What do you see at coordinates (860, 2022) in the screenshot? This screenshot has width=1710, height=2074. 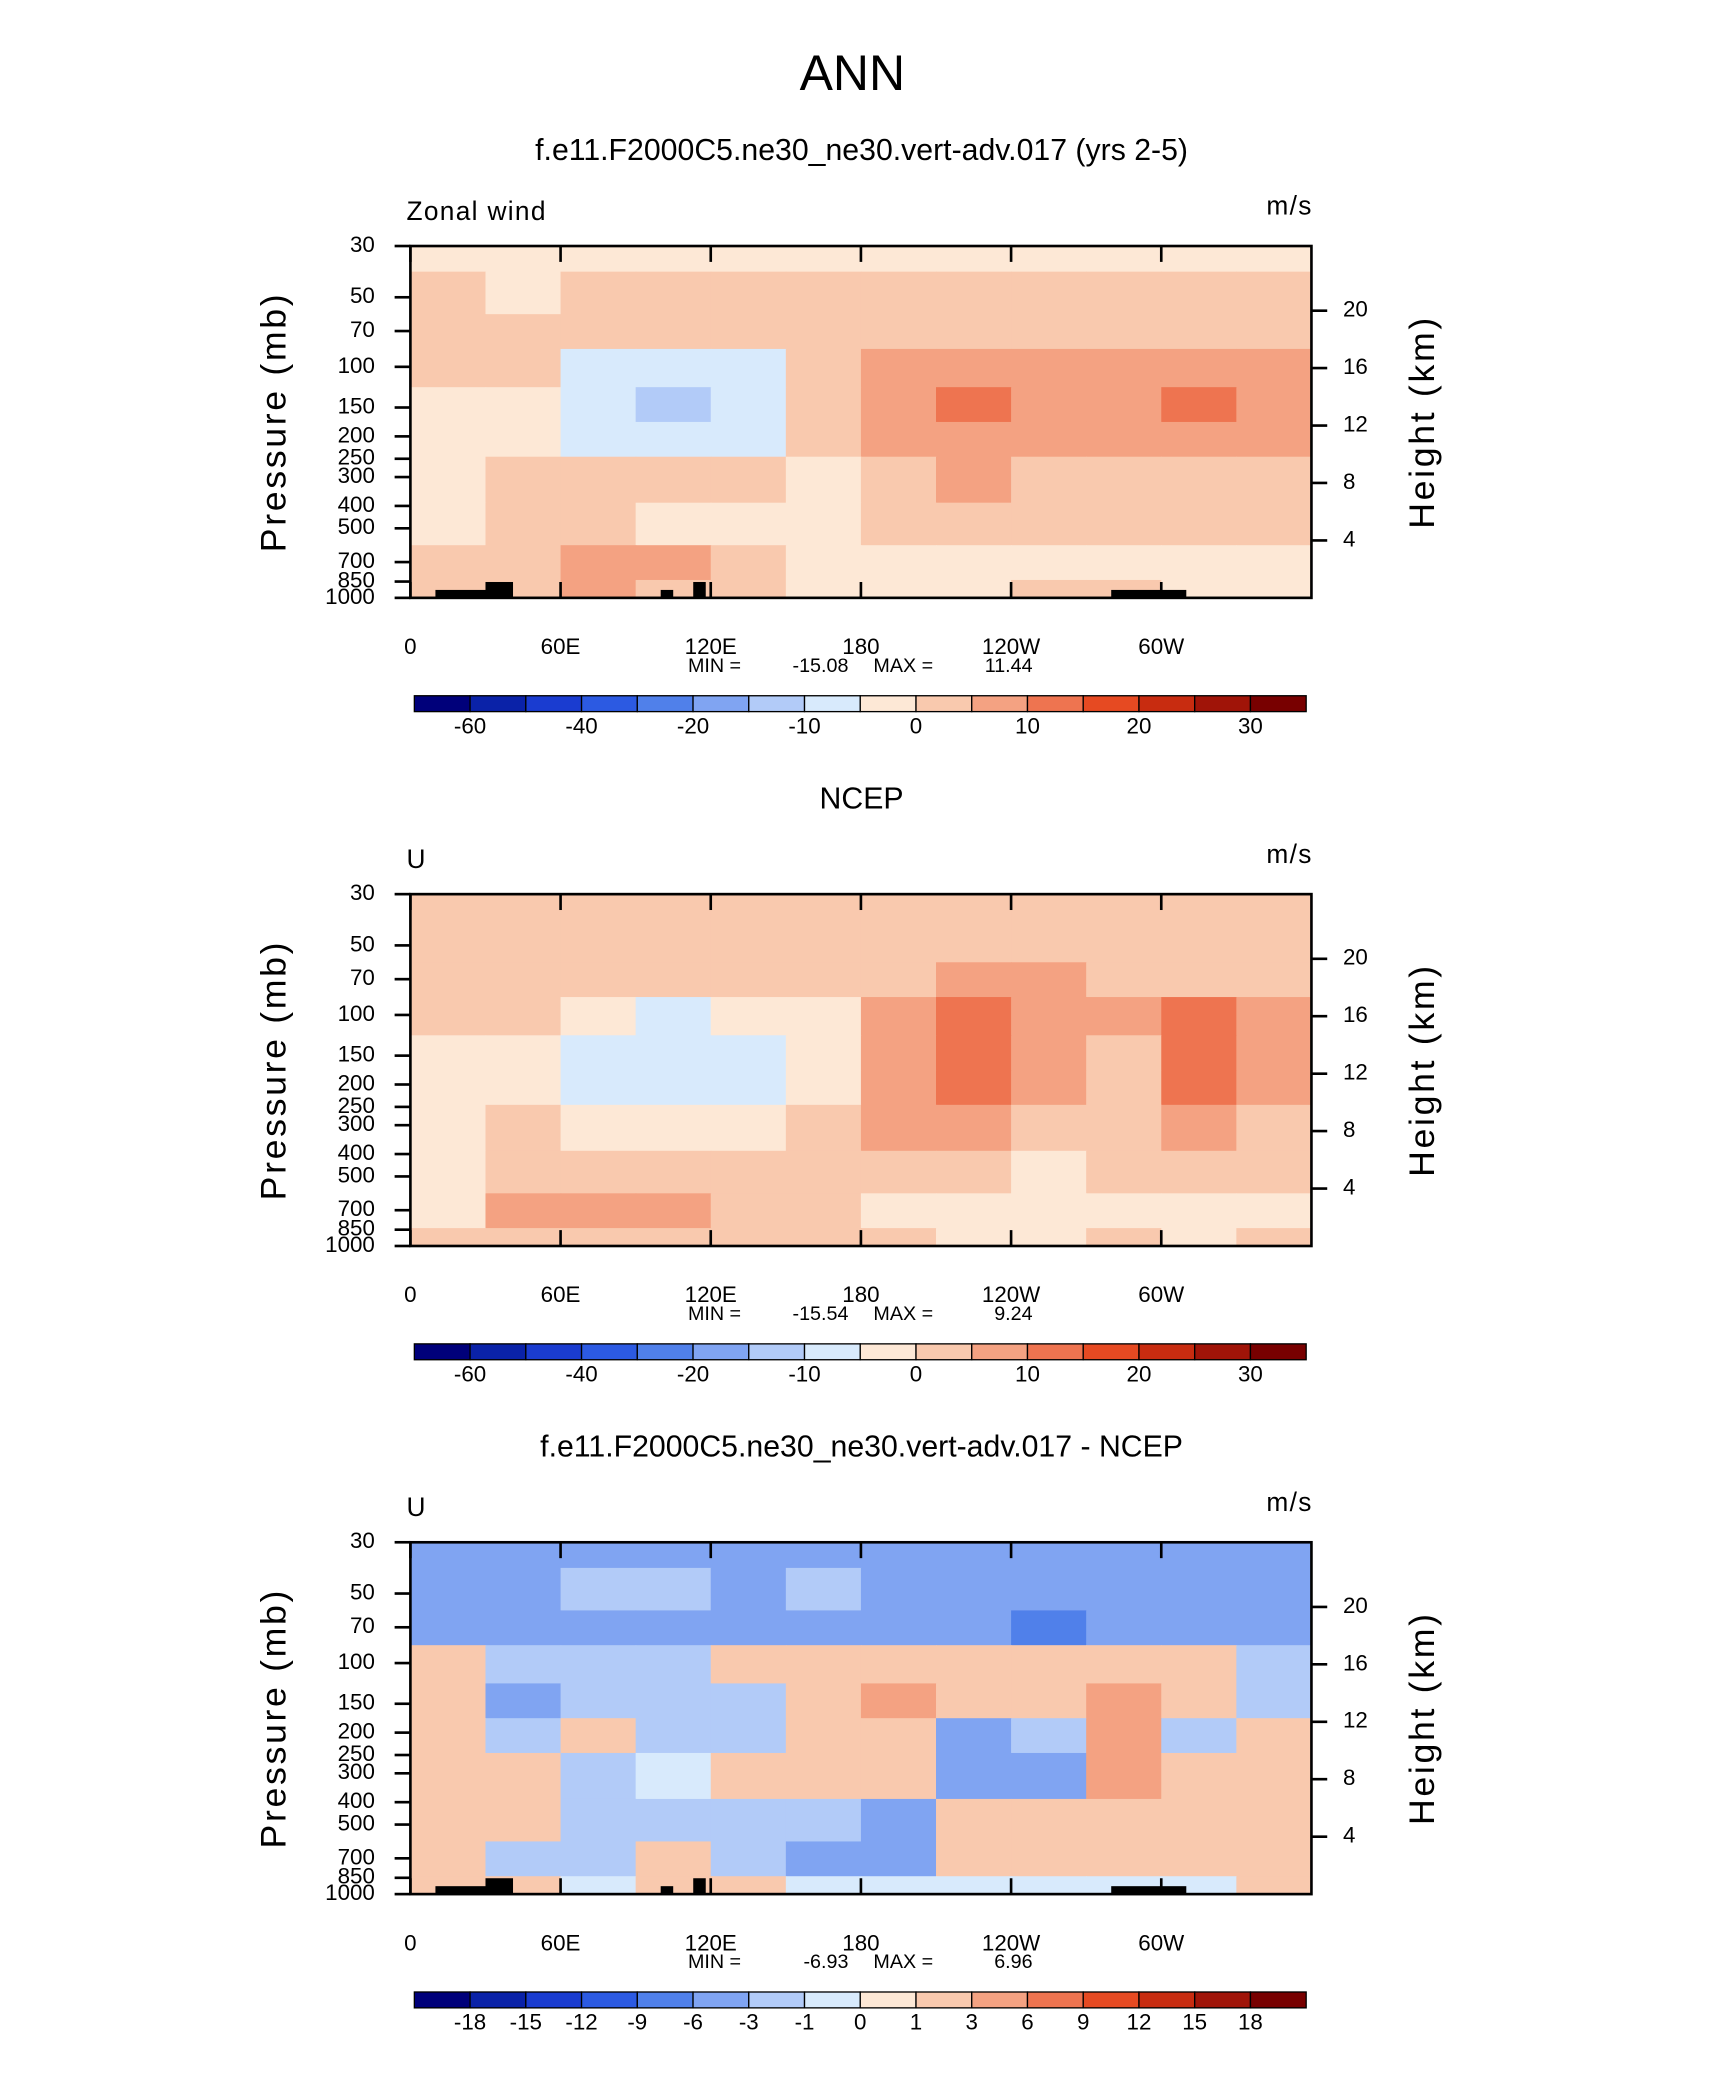 I see `colorbar-tick-label: 0` at bounding box center [860, 2022].